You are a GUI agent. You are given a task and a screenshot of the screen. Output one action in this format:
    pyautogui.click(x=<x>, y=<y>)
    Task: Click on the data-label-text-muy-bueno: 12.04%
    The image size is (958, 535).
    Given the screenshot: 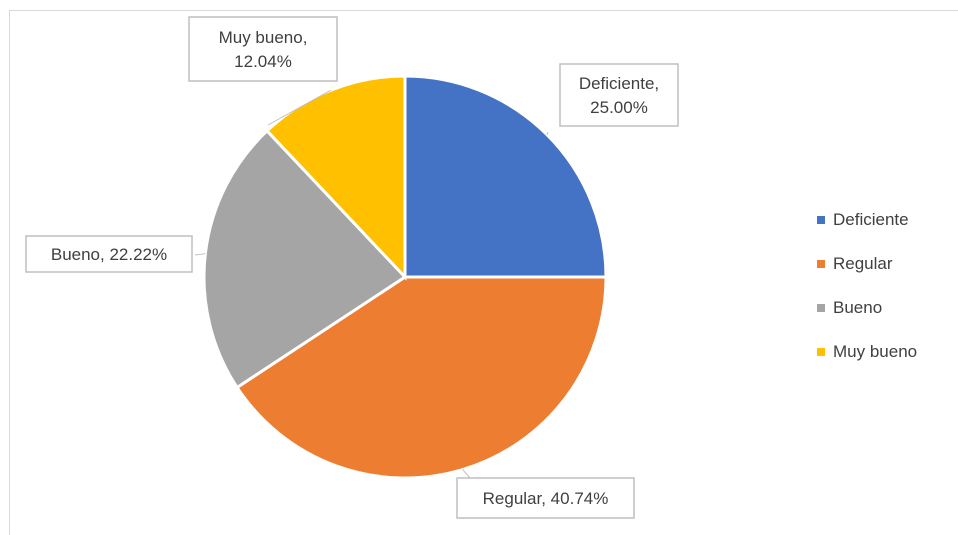 What is the action you would take?
    pyautogui.click(x=263, y=61)
    